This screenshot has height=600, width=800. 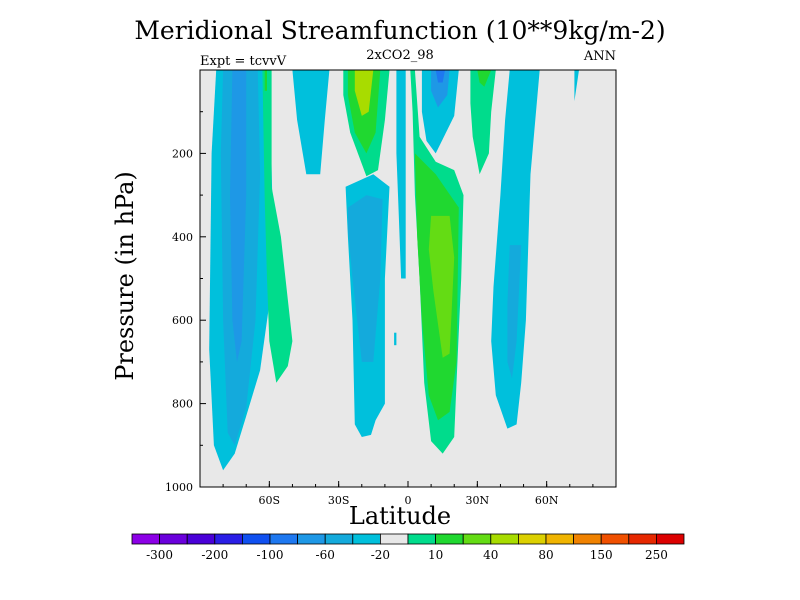 I want to click on colorbar-label: -100, so click(x=270, y=555).